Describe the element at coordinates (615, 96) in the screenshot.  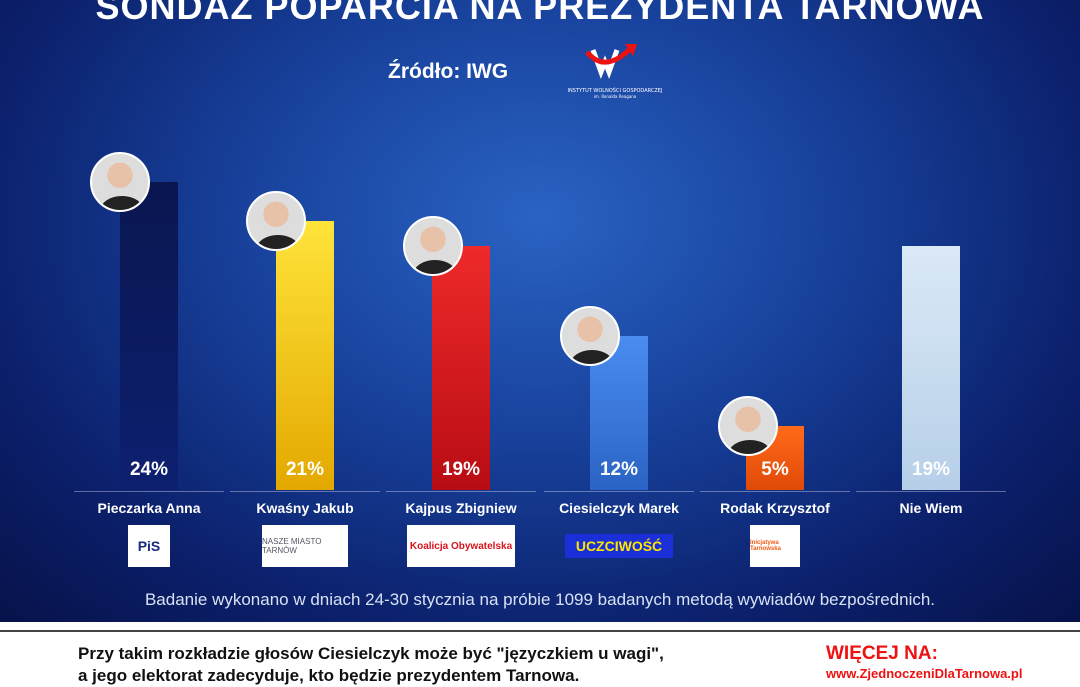
I see `logo-subtext: im. Ronalda Reagana` at that location.